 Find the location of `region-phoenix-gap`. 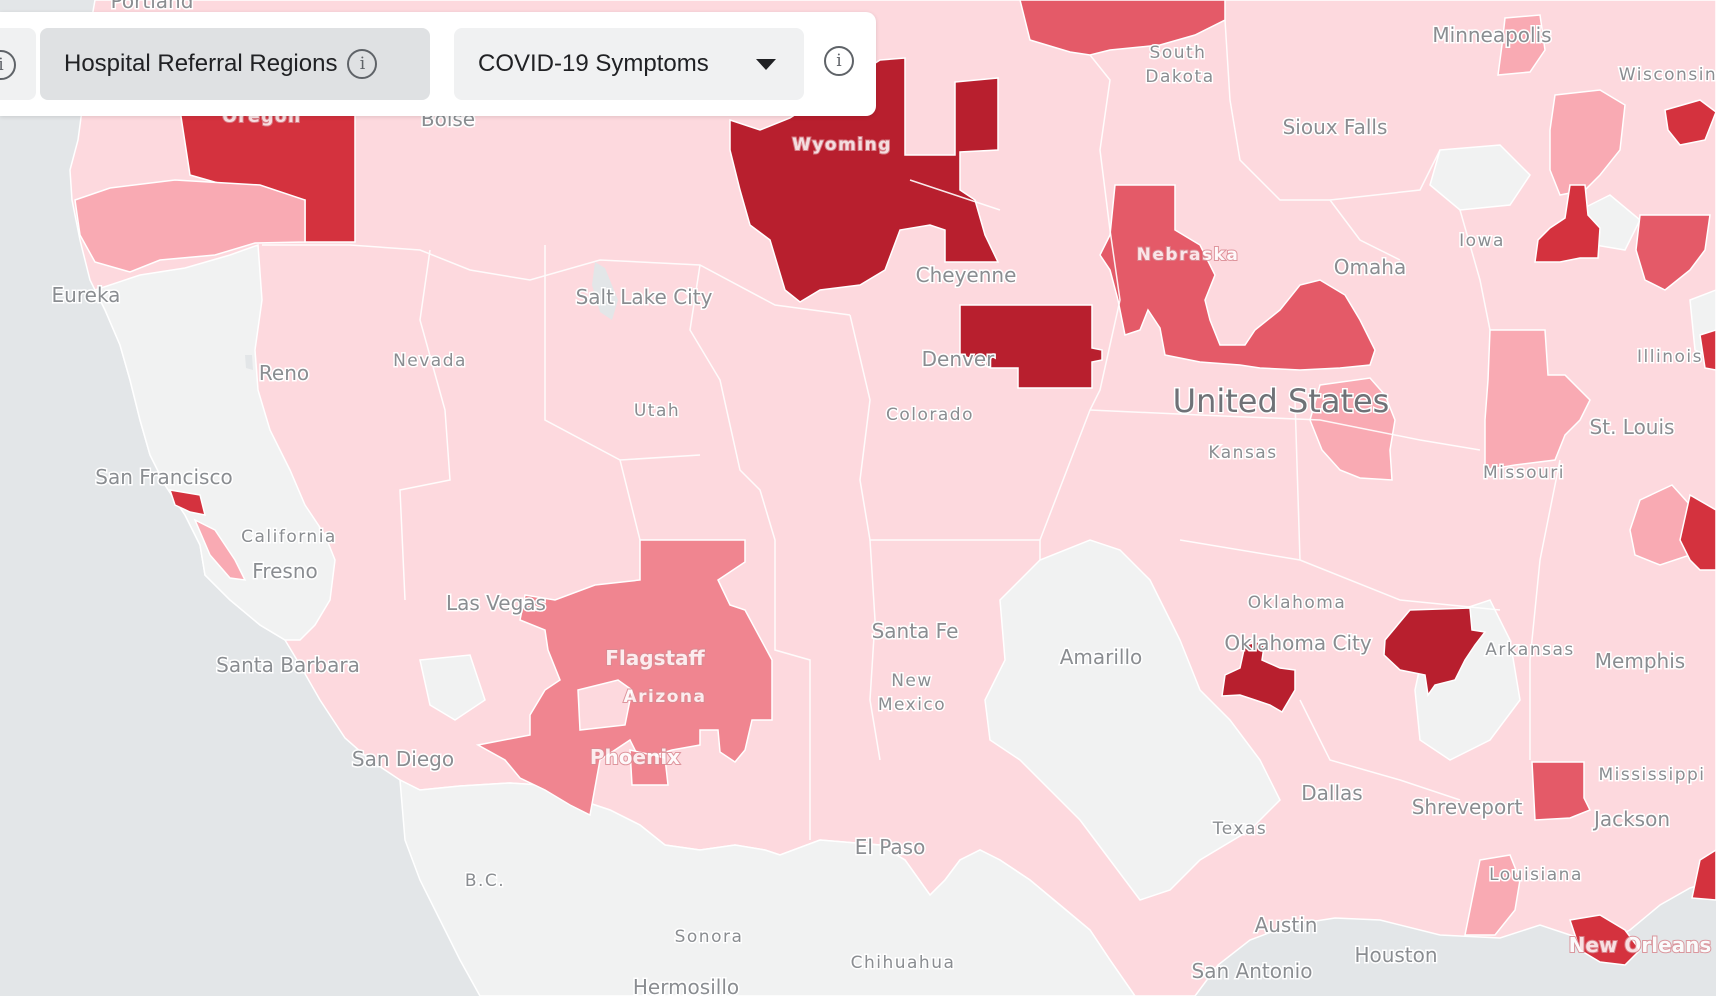

region-phoenix-gap is located at coordinates (605, 705).